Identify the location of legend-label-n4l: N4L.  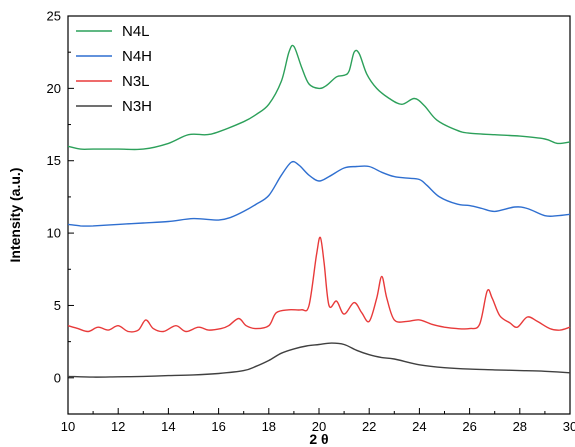
(136, 31).